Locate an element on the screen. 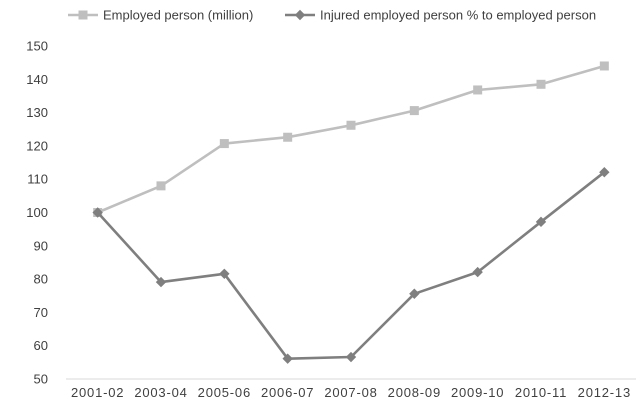 The height and width of the screenshot is (403, 644). x-tick-label-2003-04: 2003-04 is located at coordinates (160, 392).